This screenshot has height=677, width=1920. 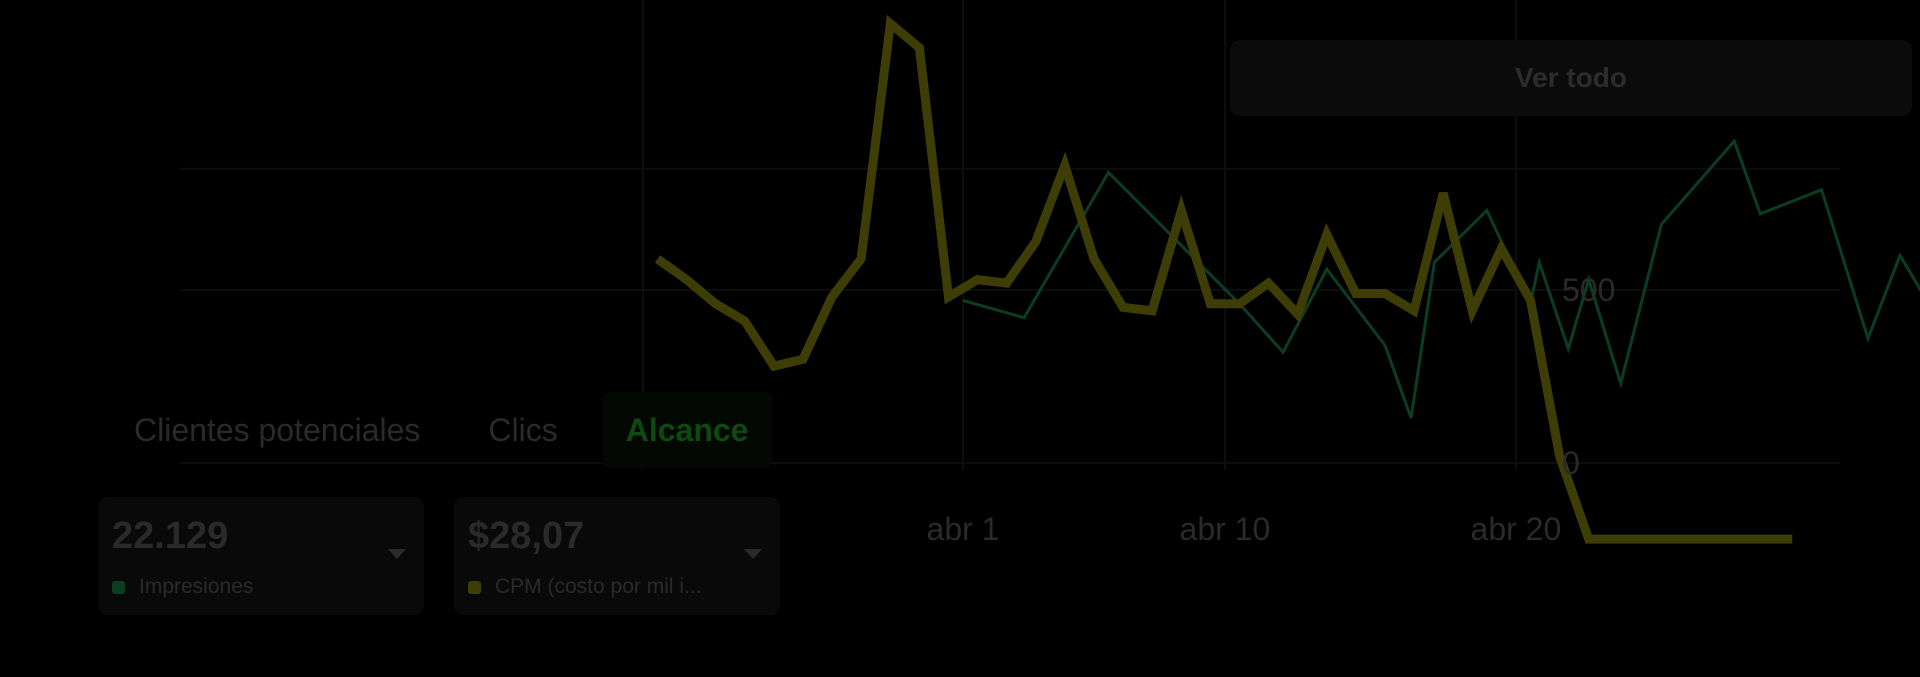 I want to click on chart-axis: abr 1 abr 10 abr 200 500, so click(x=1271, y=409).